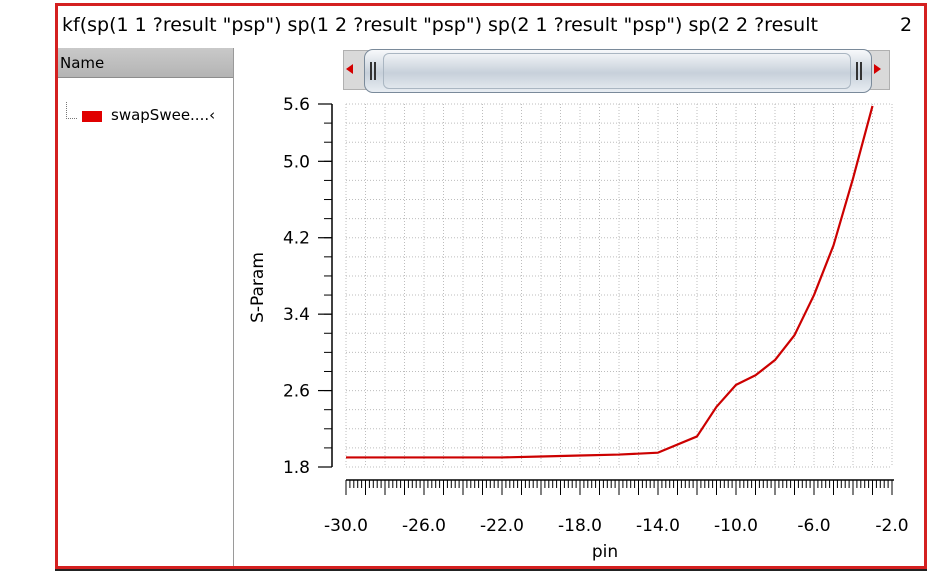  Describe the element at coordinates (296, 105) in the screenshot. I see `y-tick-label: 5.6` at that location.